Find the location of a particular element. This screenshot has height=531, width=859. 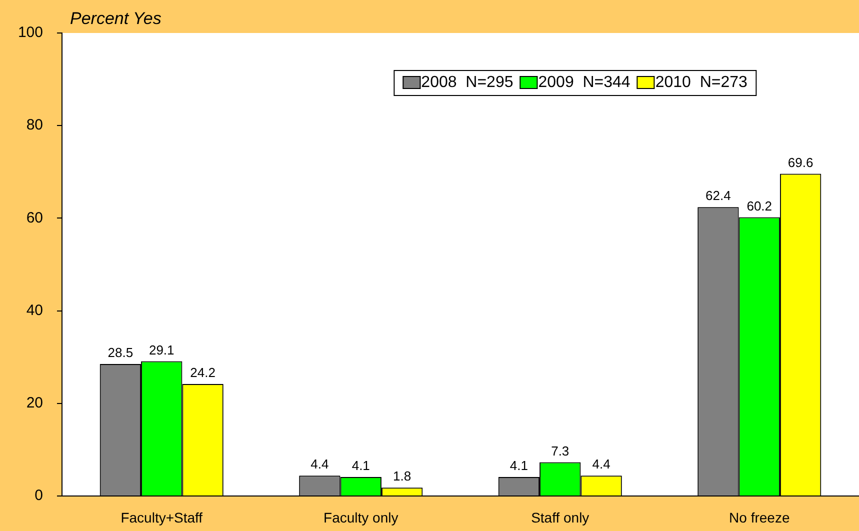

x-tick-label: Staff only is located at coordinates (560, 517).